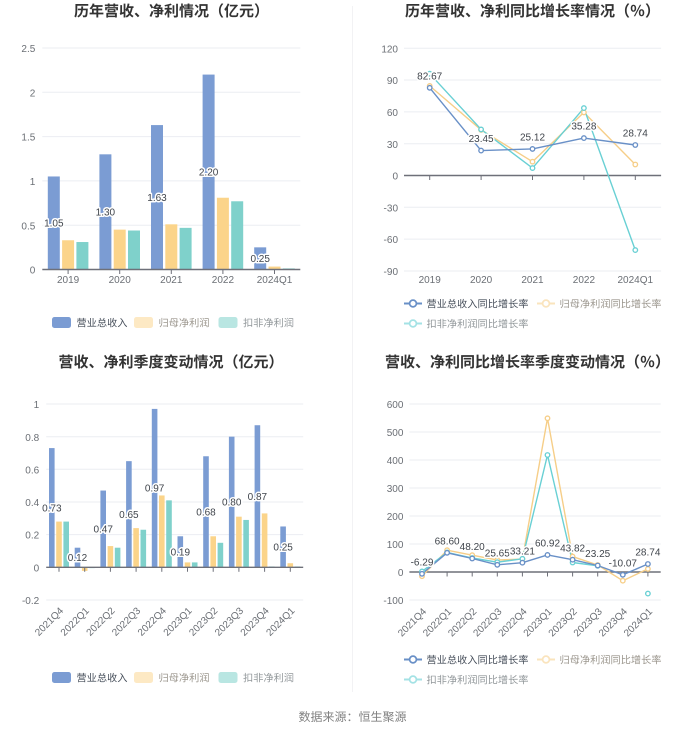  Describe the element at coordinates (422, 562) in the screenshot. I see `svg-text: -6.29` at that location.